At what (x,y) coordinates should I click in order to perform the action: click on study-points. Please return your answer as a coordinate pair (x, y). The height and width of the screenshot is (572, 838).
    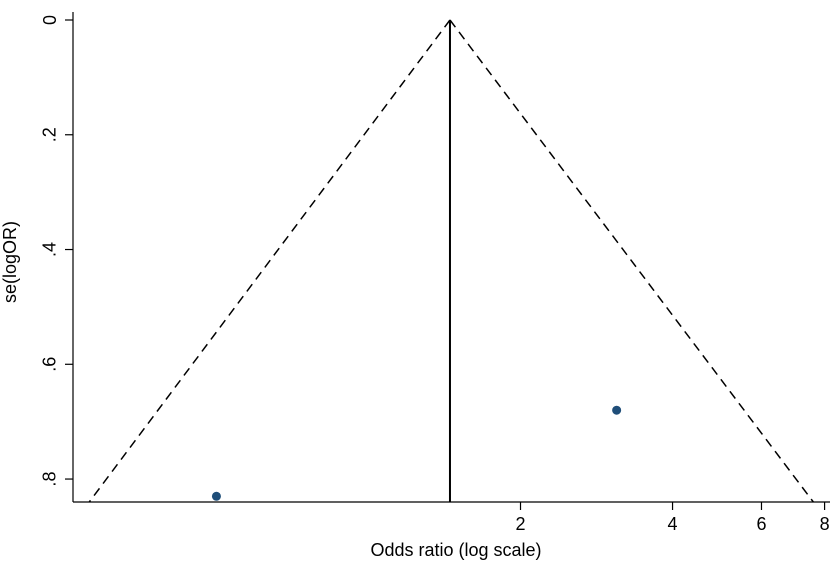
    Looking at the image, I should click on (416, 453).